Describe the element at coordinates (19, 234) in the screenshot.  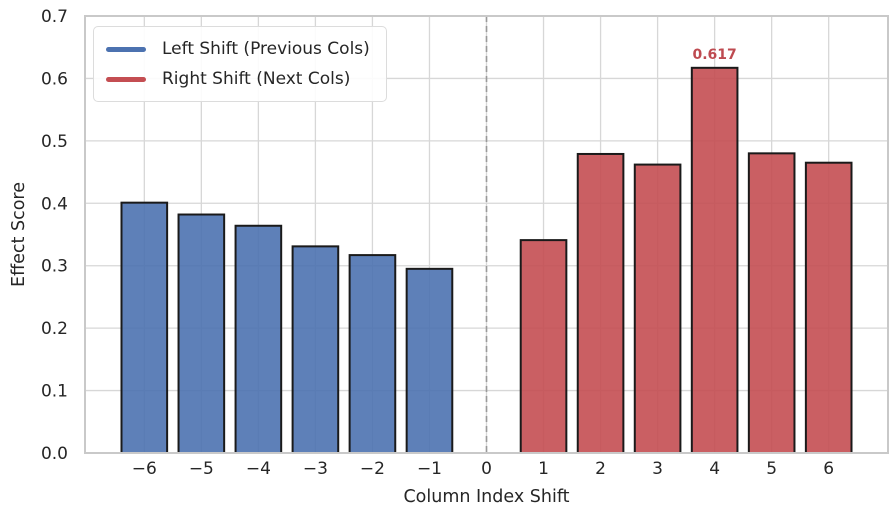
I see `y-axis-label: Effect Score` at that location.